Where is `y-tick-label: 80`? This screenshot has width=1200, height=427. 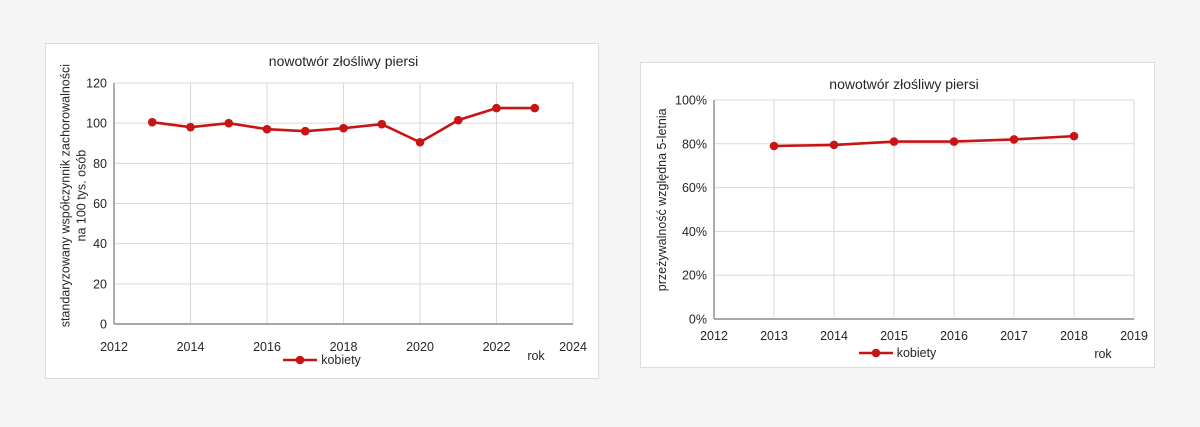 y-tick-label: 80 is located at coordinates (100, 164).